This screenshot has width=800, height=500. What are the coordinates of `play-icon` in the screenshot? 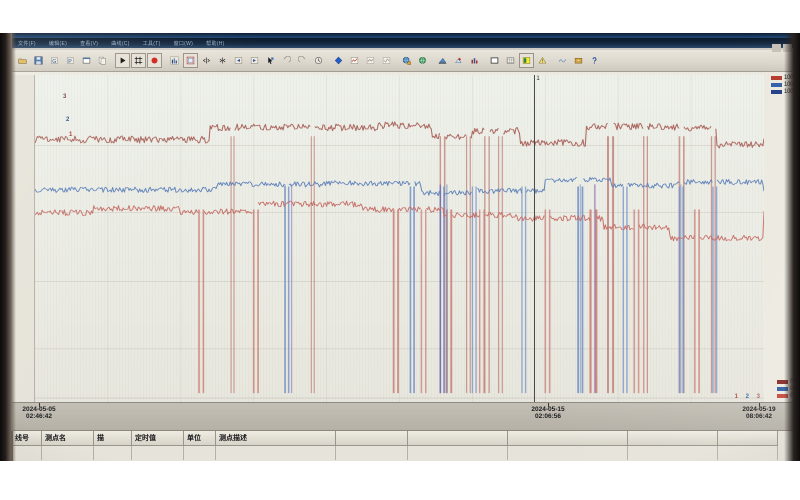 It's located at (122, 60).